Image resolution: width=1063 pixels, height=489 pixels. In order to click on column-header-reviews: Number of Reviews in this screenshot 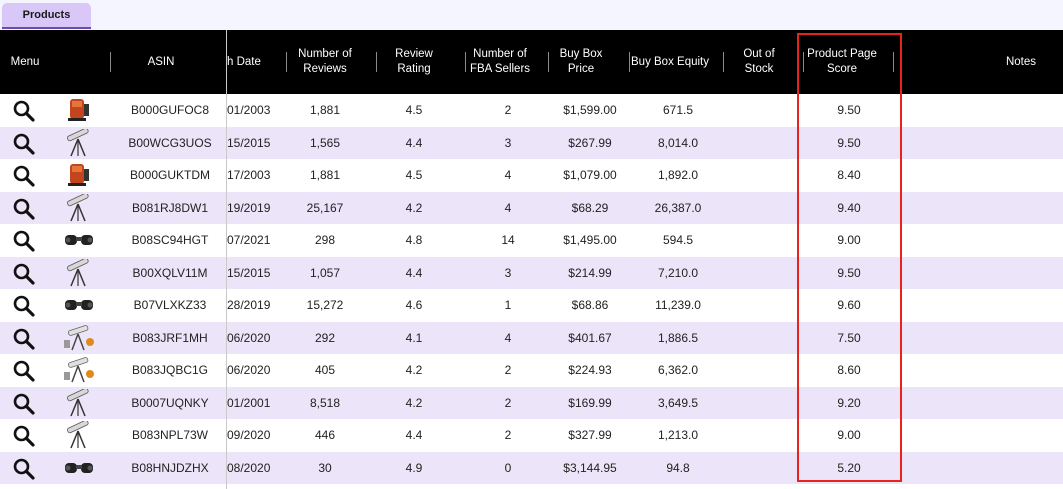, I will do `click(325, 61)`.